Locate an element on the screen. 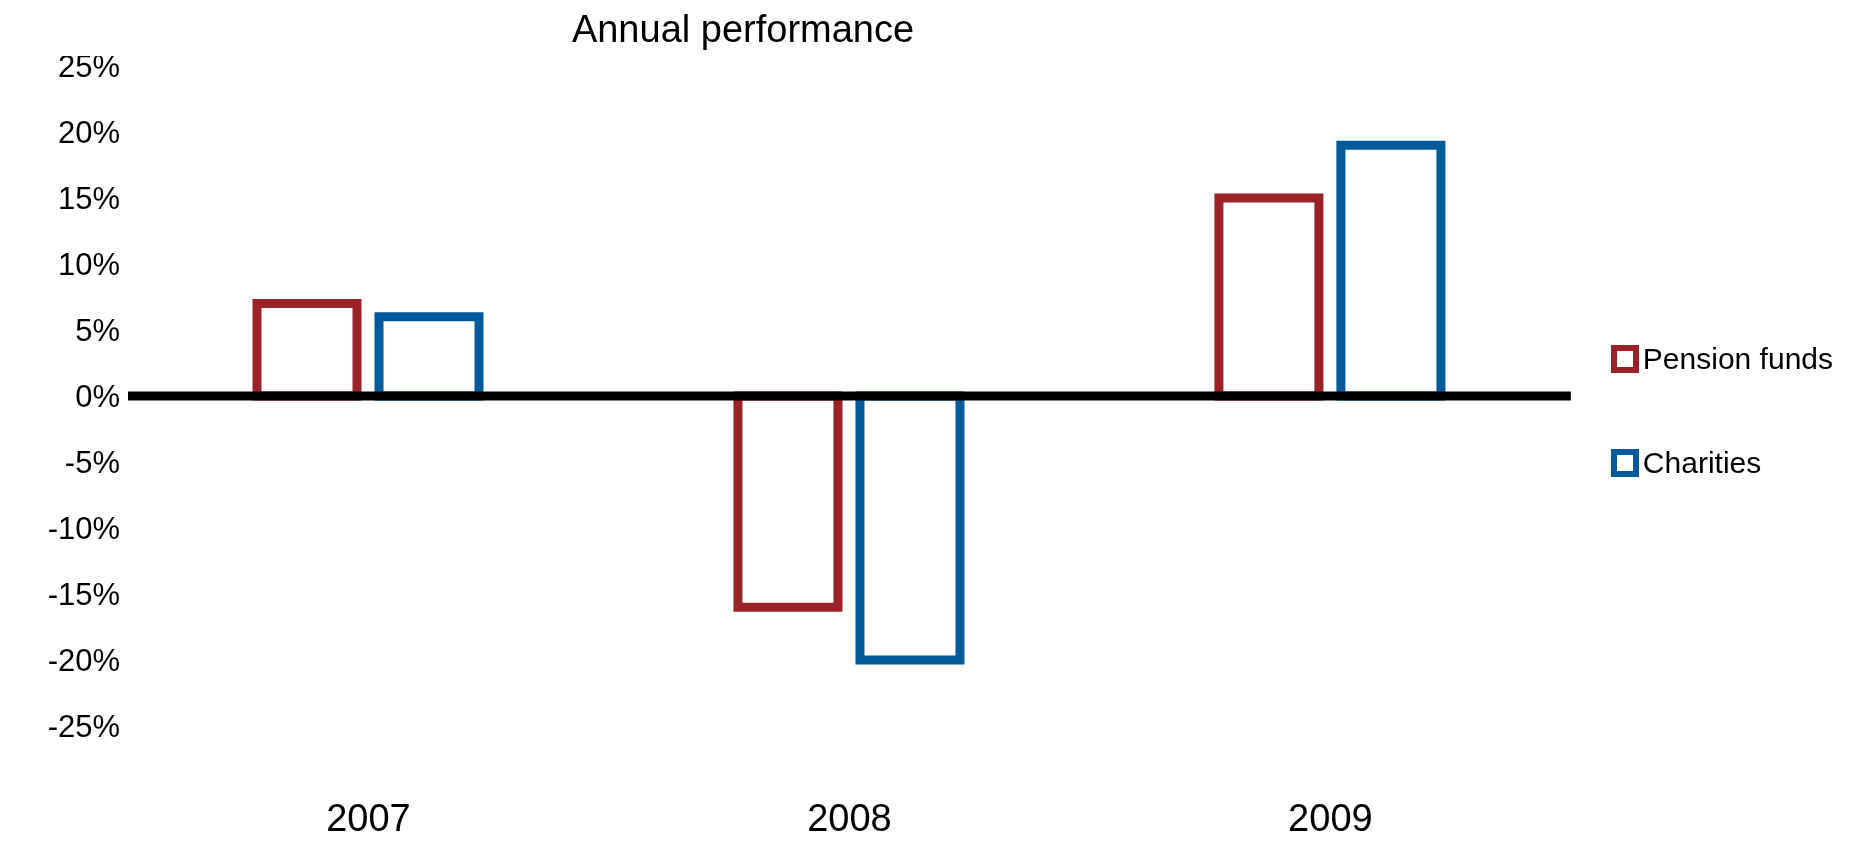 The image size is (1851, 845). y-tick-label: -15% is located at coordinates (83, 595).